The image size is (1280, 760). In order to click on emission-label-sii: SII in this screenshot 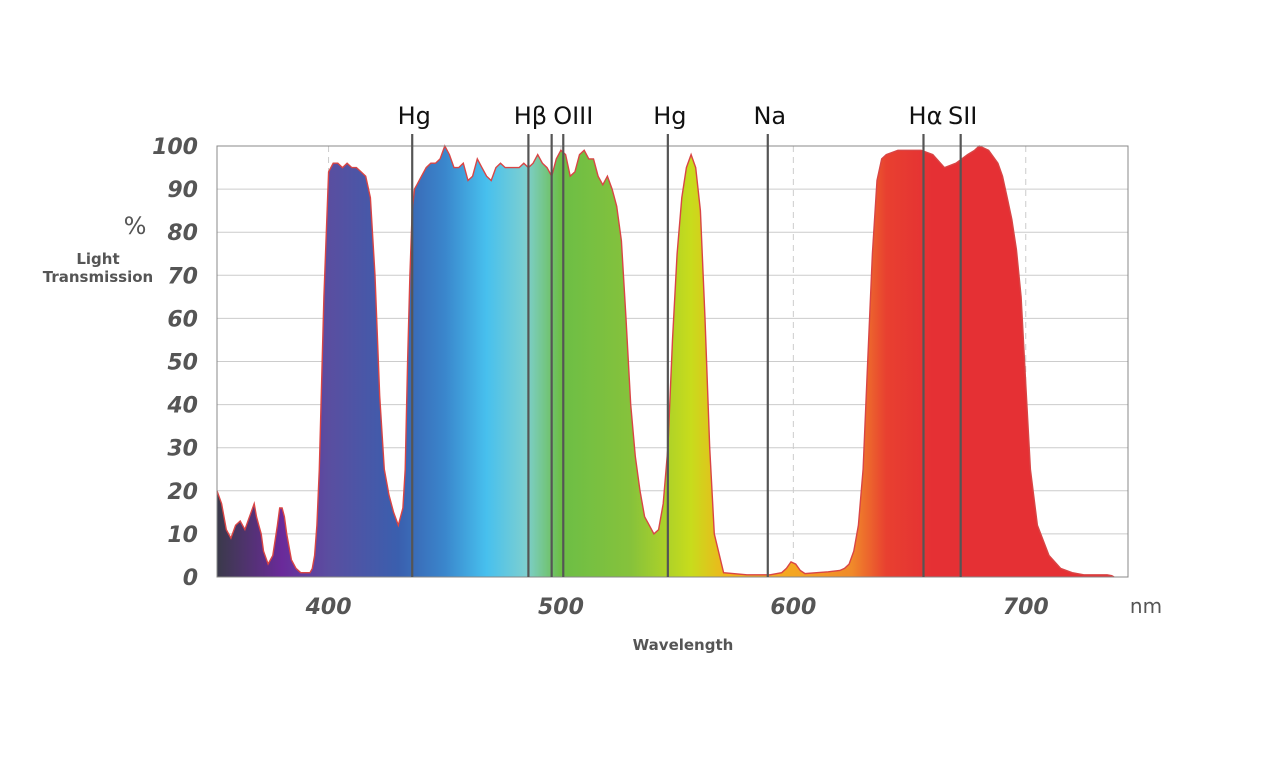, I will do `click(962, 116)`.